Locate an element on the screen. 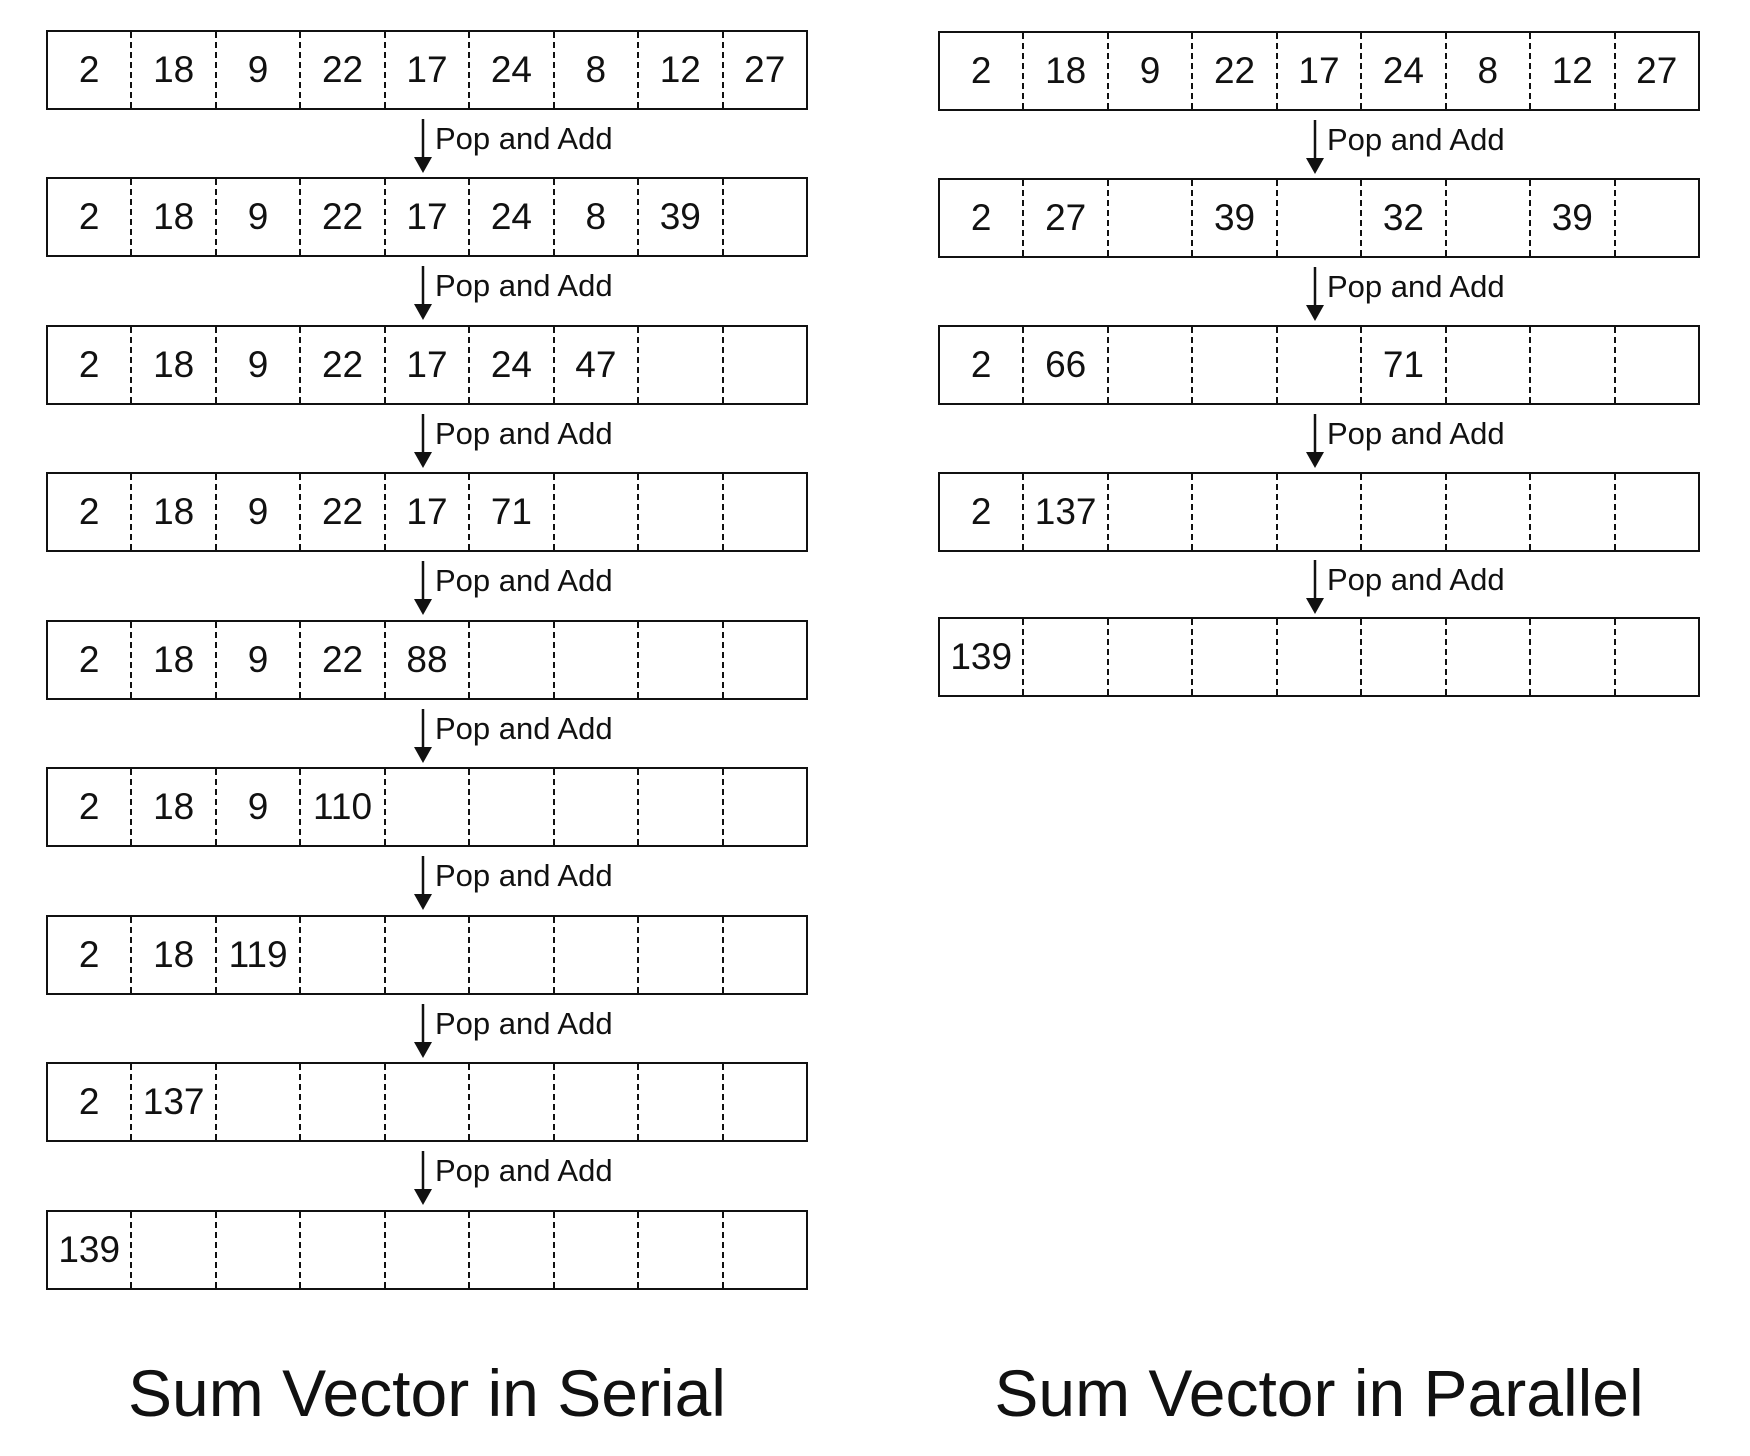 This screenshot has height=1456, width=1750. serial-vector-row: 2 18 9 22 17 24 47 is located at coordinates (427, 365).